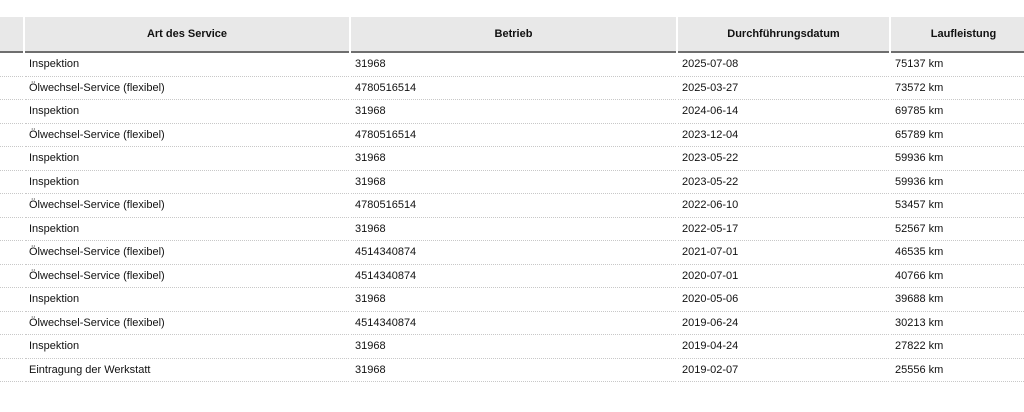  Describe the element at coordinates (187, 35) in the screenshot. I see `header-service-type: Art des Service` at that location.